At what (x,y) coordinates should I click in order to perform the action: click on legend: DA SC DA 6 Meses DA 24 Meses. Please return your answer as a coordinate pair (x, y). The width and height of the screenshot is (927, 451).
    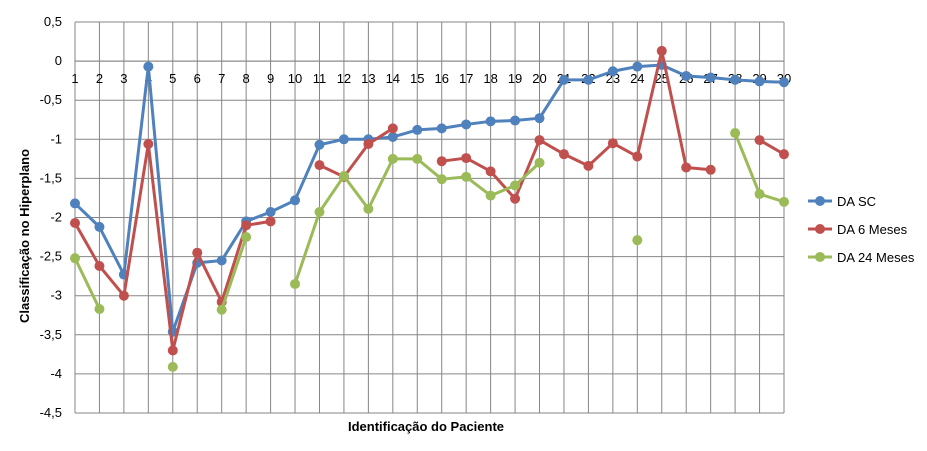
    Looking at the image, I should click on (861, 229).